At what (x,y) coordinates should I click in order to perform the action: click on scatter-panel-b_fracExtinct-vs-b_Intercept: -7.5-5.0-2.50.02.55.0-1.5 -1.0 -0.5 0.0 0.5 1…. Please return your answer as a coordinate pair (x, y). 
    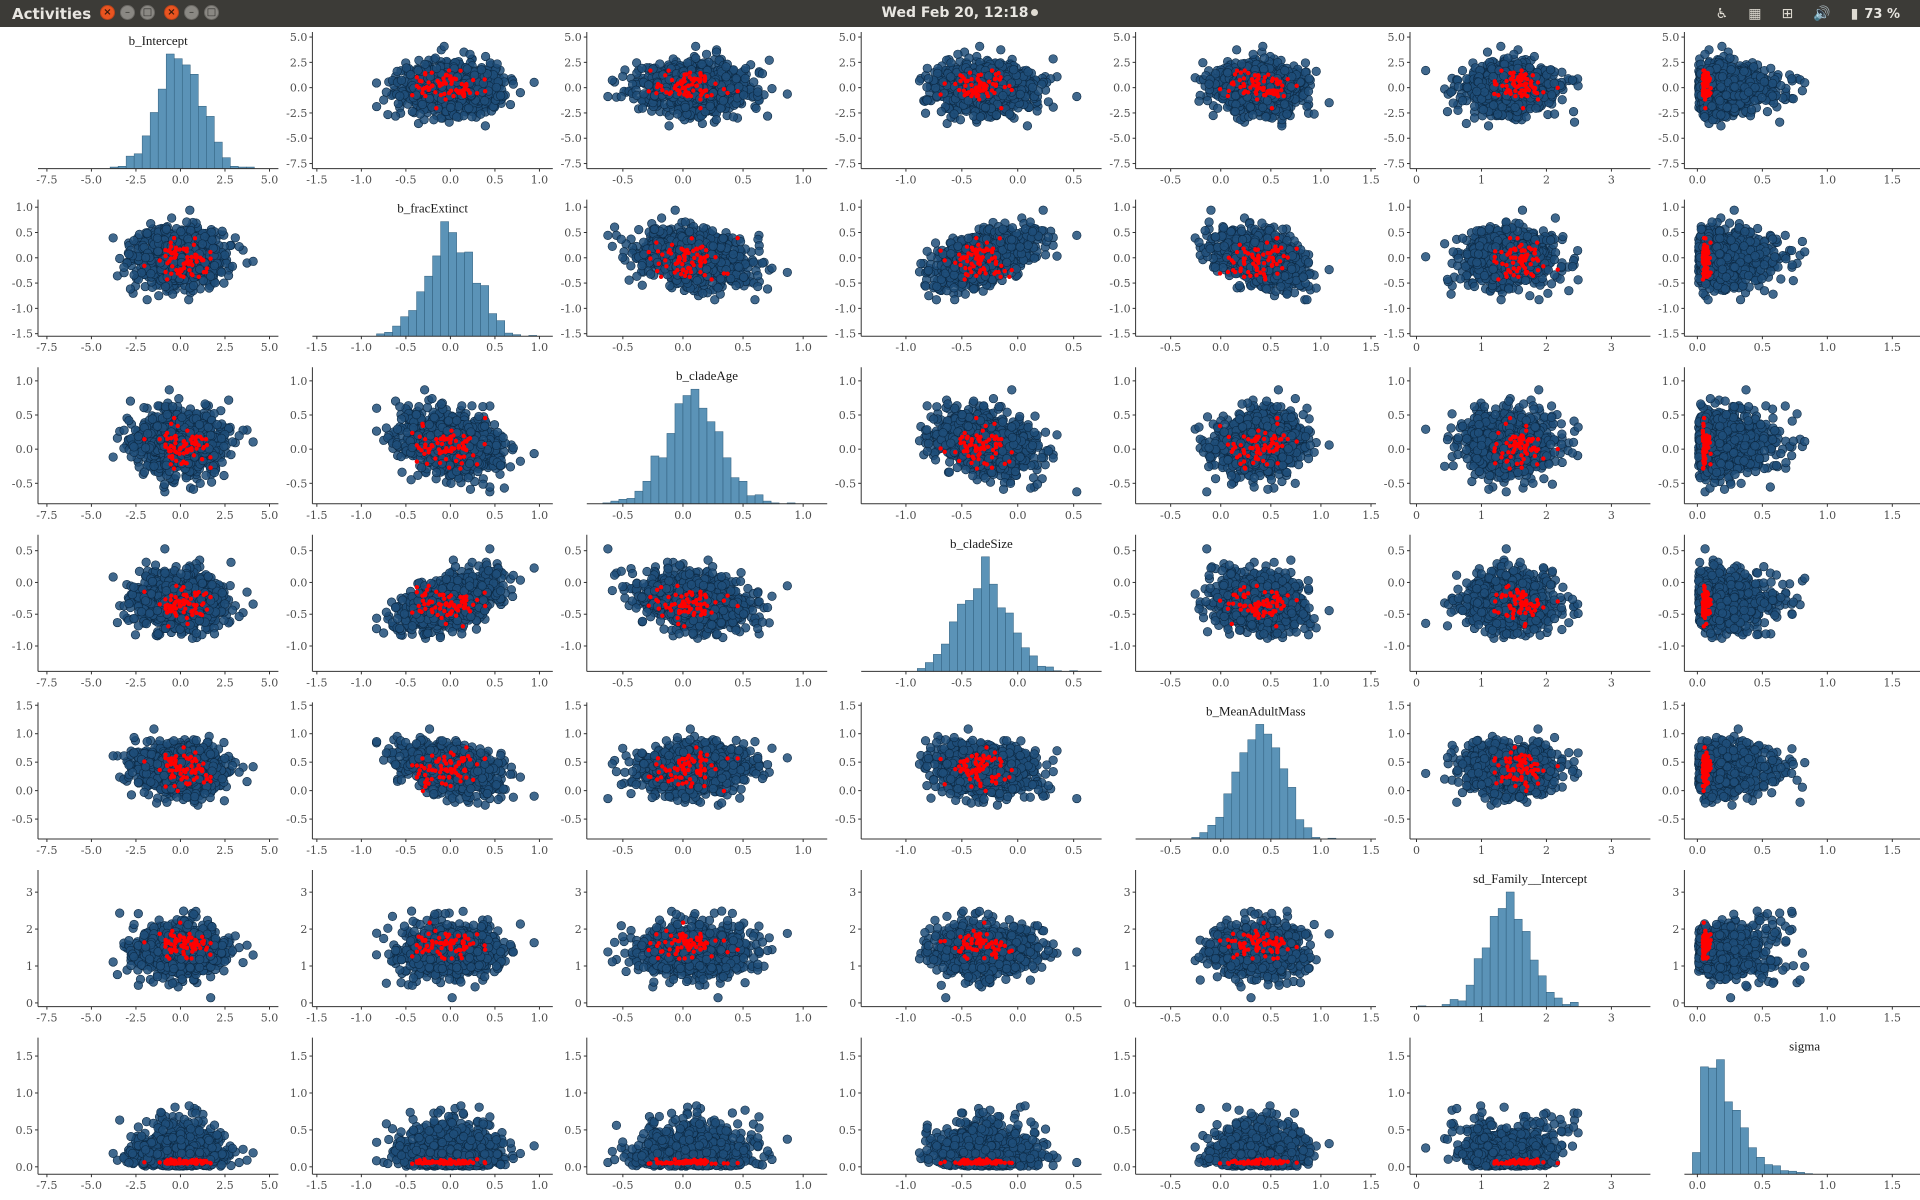
    Looking at the image, I should click on (419, 109).